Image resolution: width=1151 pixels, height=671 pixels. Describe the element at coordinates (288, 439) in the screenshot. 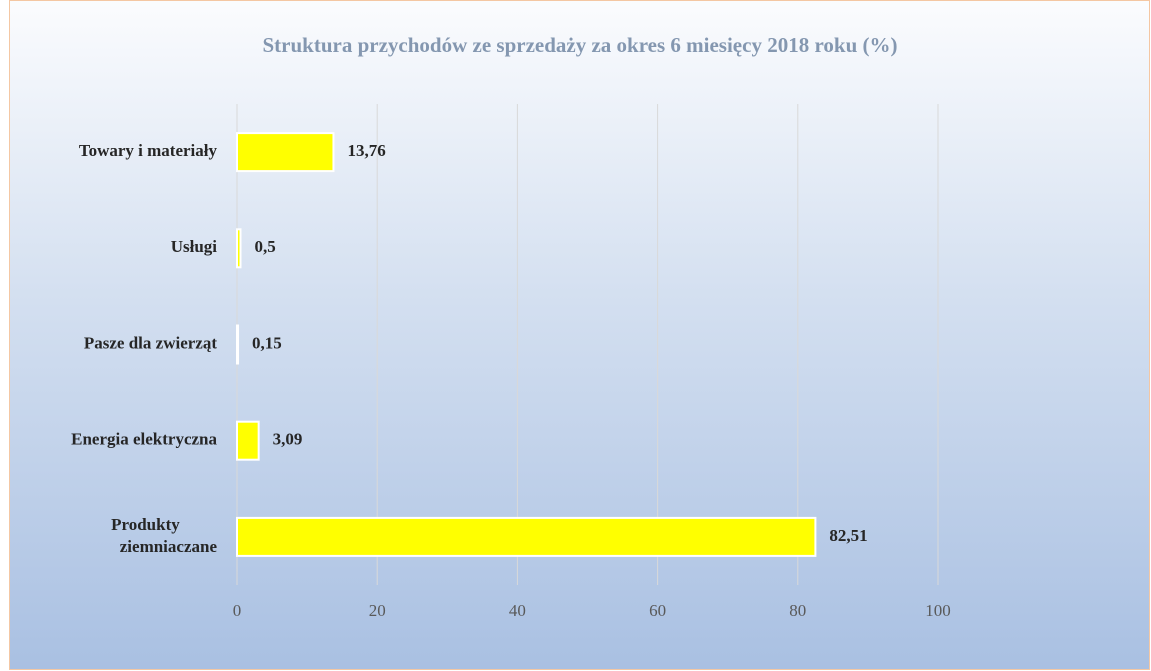

I see `data-label: 3,09` at that location.